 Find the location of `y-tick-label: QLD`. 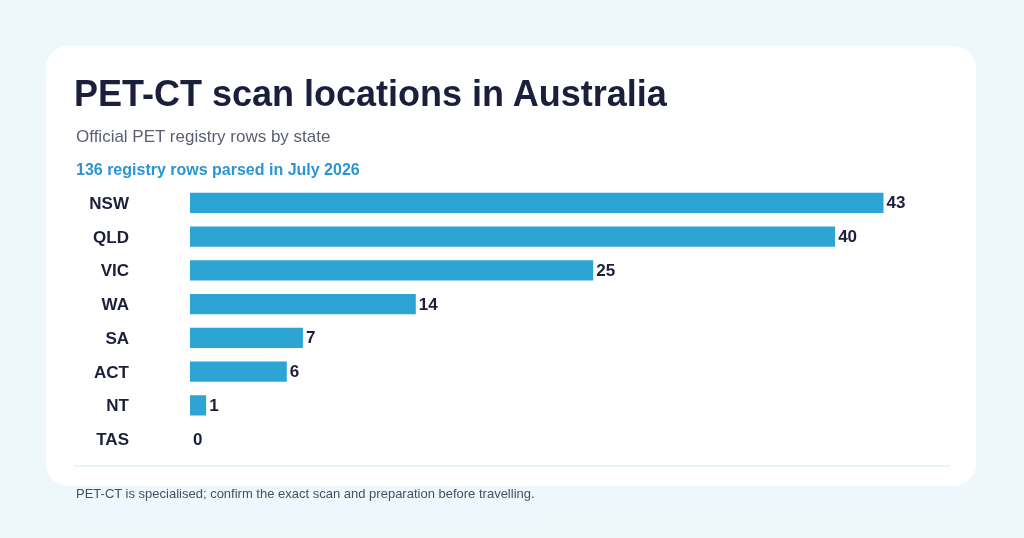

y-tick-label: QLD is located at coordinates (111, 237).